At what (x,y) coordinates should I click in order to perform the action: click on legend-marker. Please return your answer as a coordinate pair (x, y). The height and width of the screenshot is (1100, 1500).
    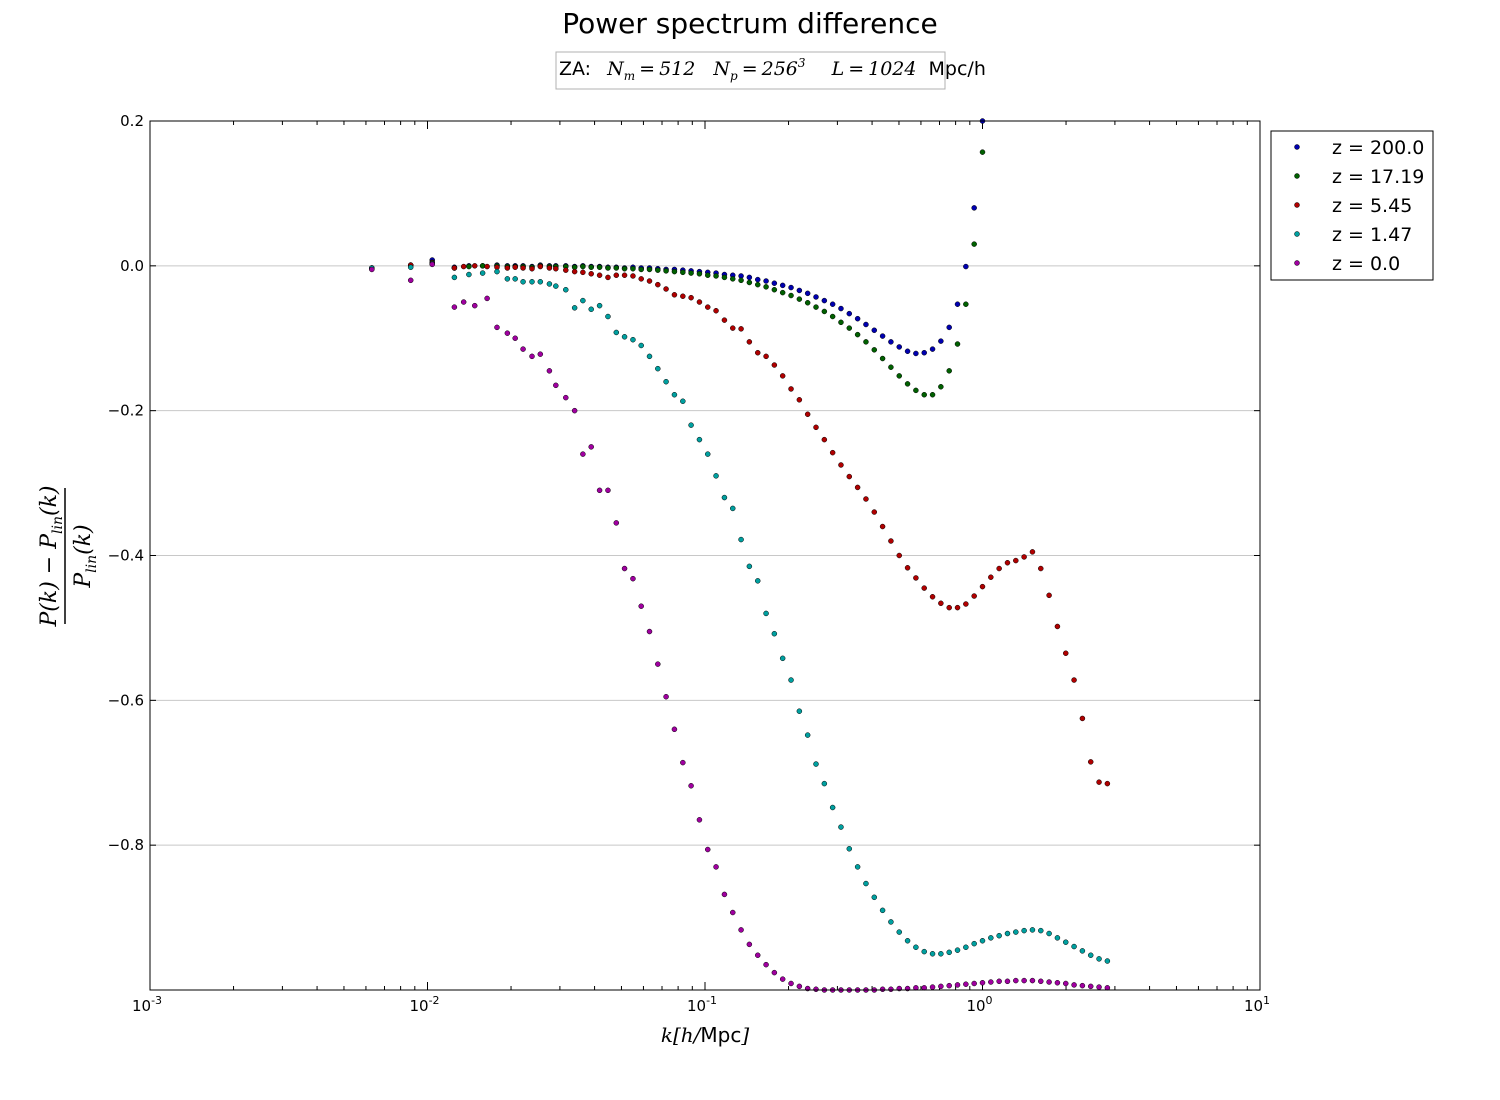
    Looking at the image, I should click on (1297, 147).